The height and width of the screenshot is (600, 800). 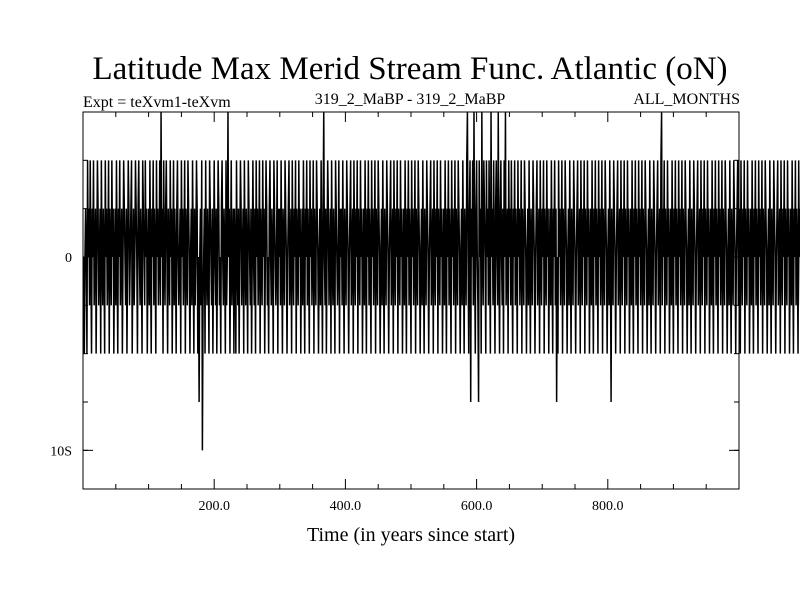 What do you see at coordinates (68, 258) in the screenshot?
I see `y-tick-label: 0` at bounding box center [68, 258].